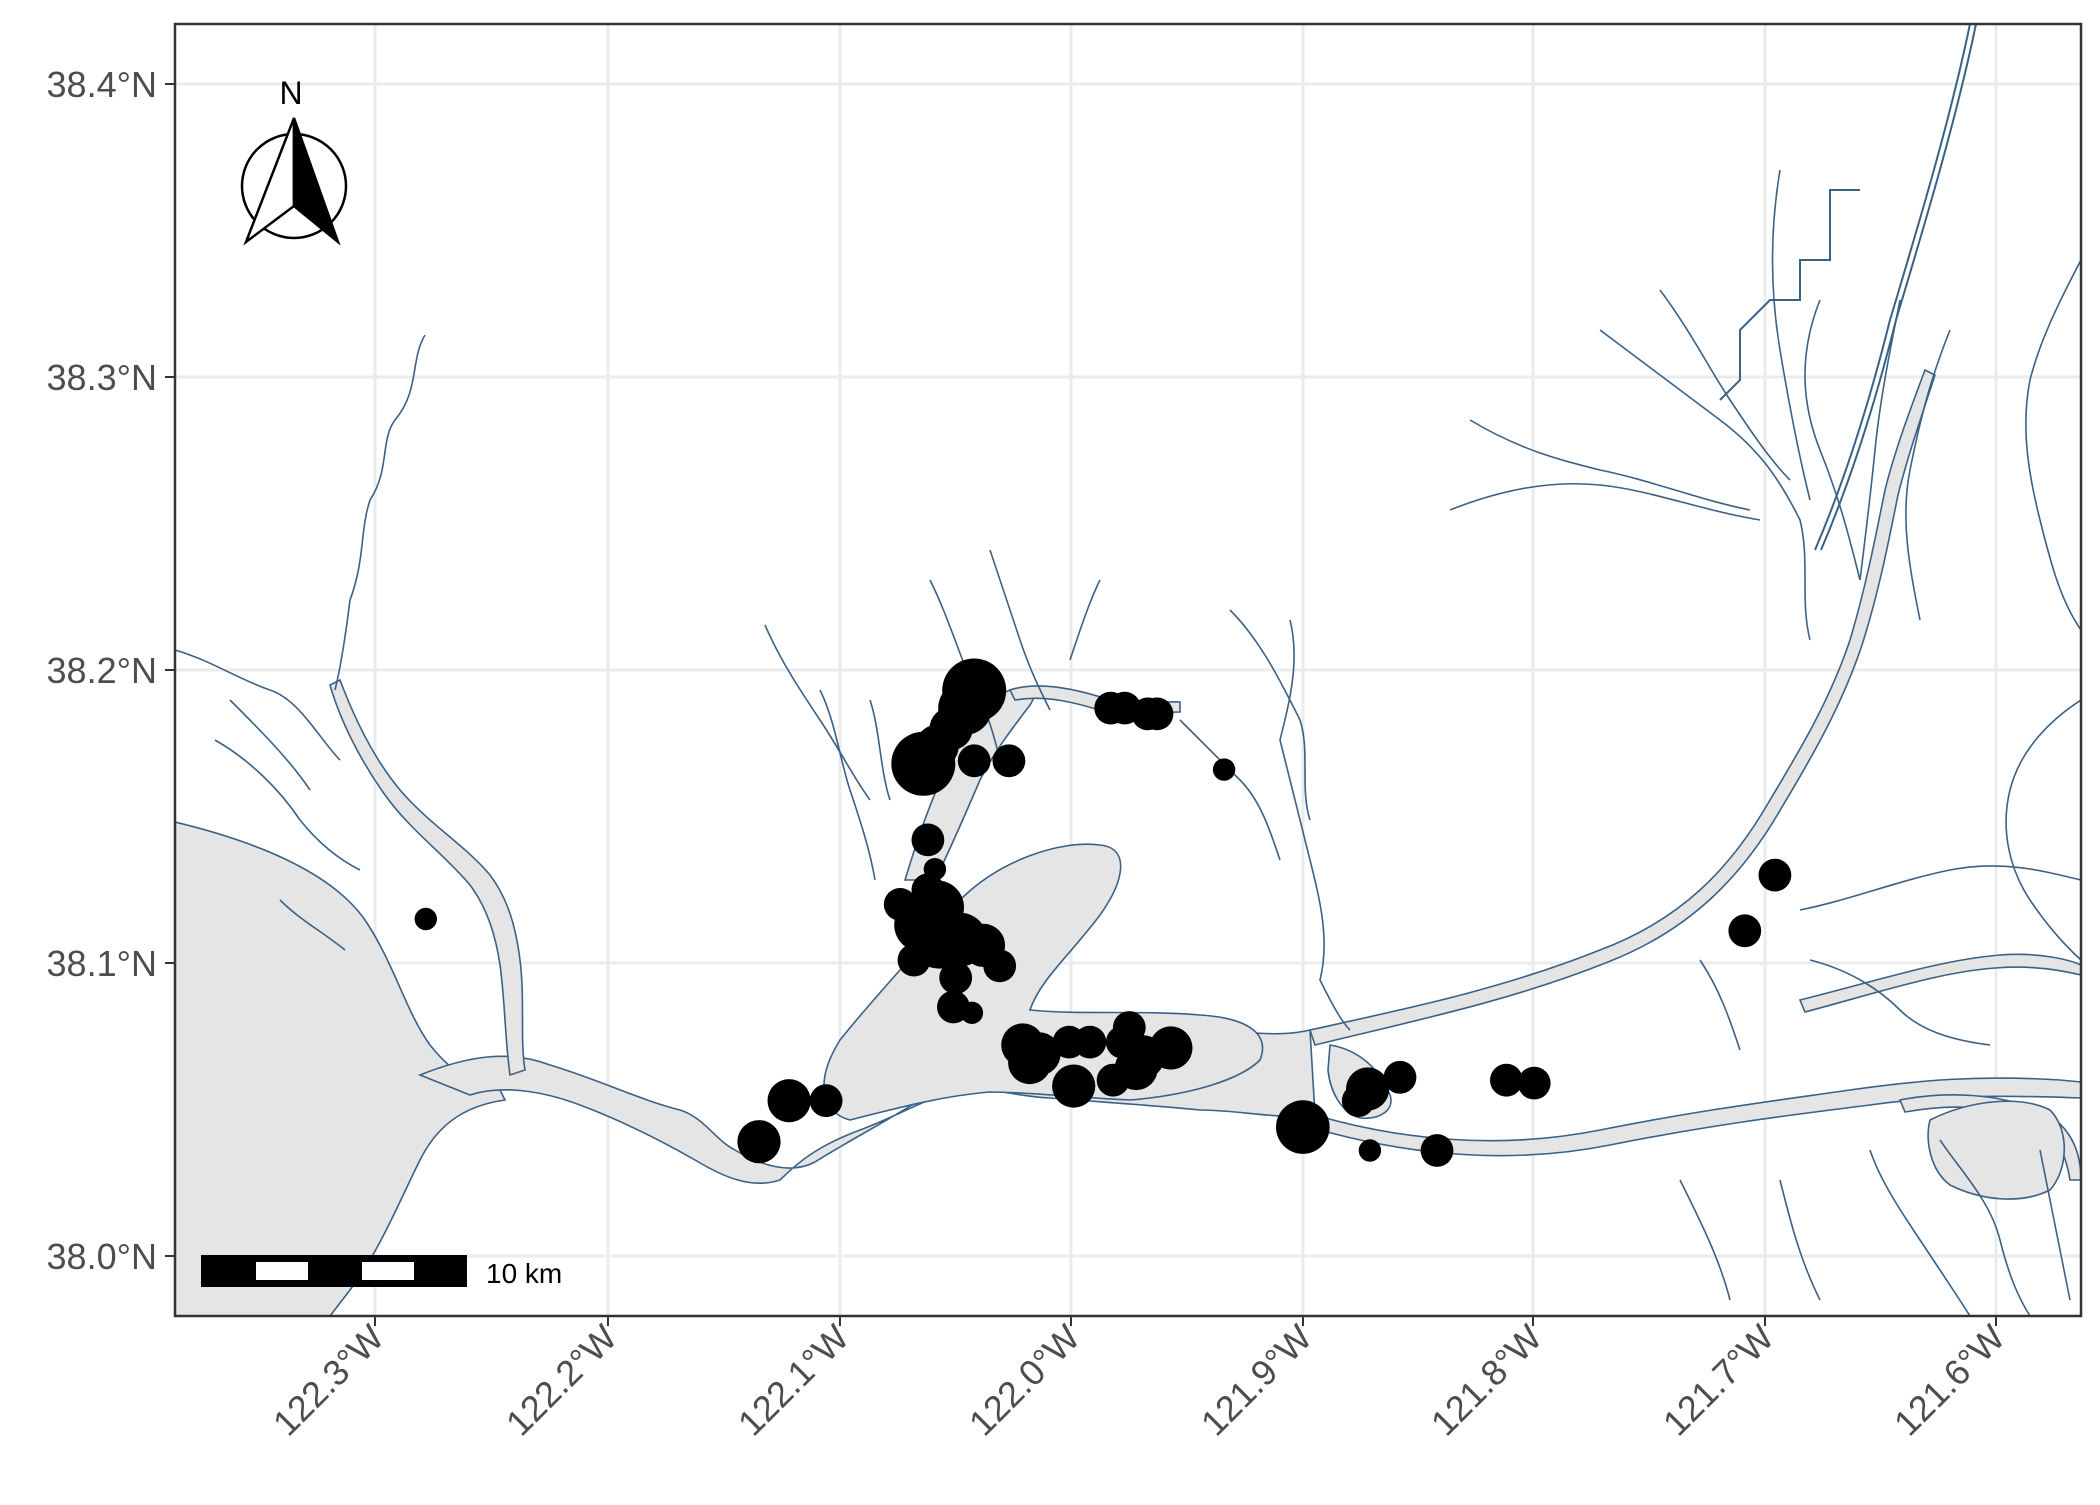 The height and width of the screenshot is (1505, 2100). I want to click on x-tick-label: 121.7°W, so click(1718, 1380).